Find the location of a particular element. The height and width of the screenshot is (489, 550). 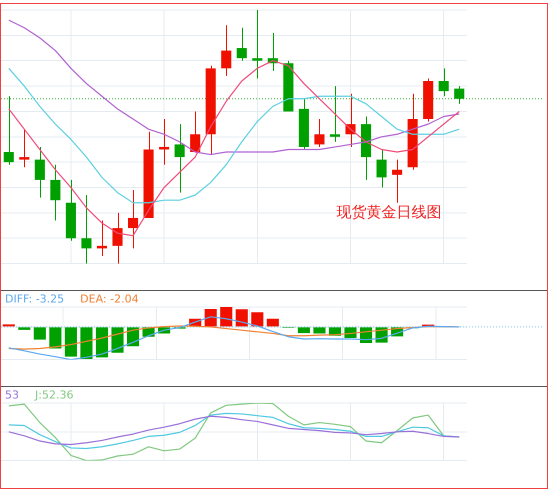

text: DEA: -2.04 is located at coordinates (109, 299).